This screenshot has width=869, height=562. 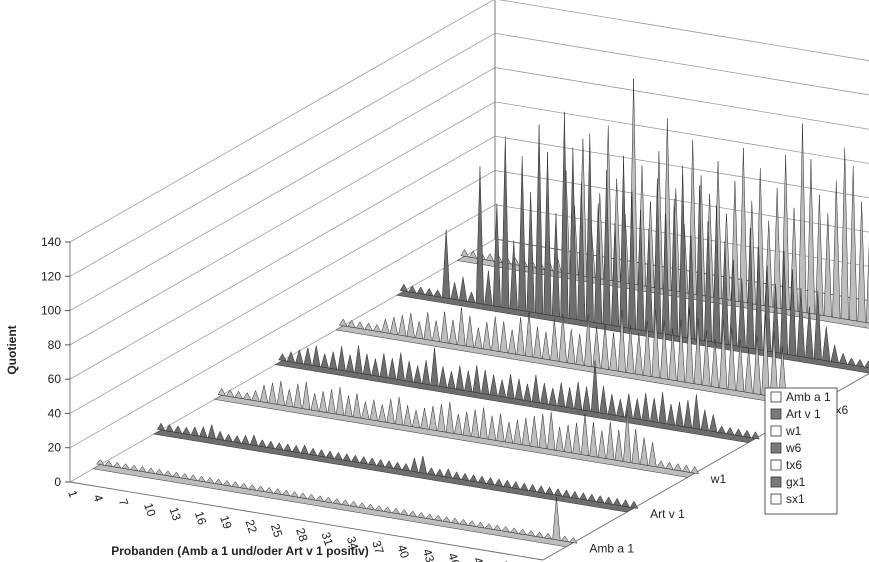 I want to click on legend-label: tx6, so click(x=794, y=465).